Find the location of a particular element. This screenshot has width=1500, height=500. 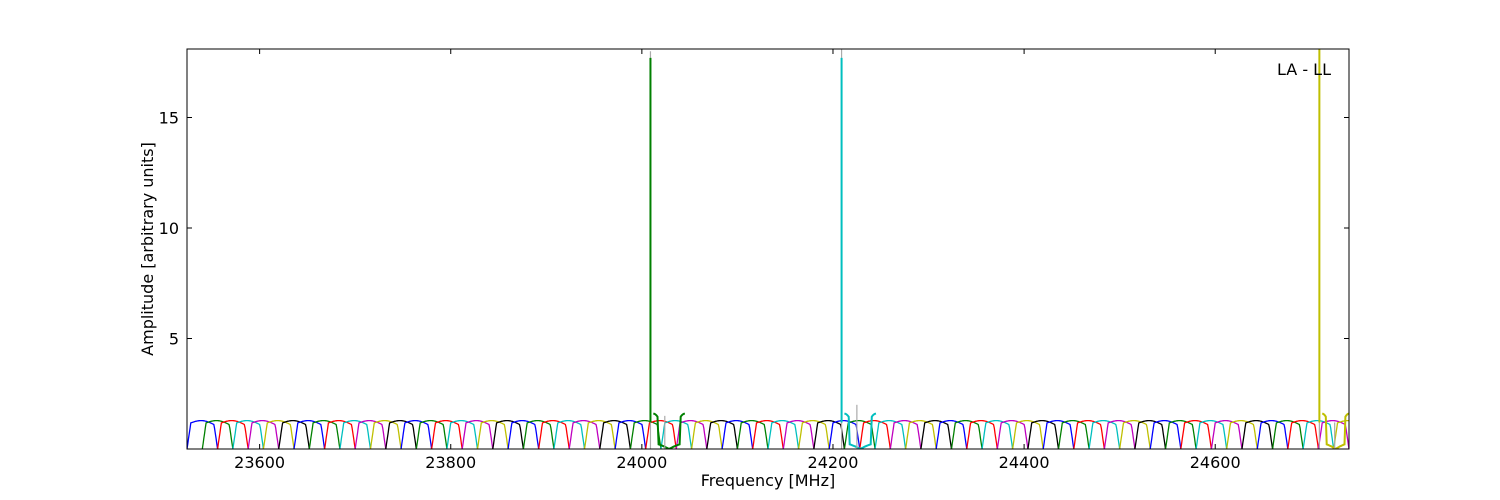

x-tick-label: 24000 is located at coordinates (641, 462).